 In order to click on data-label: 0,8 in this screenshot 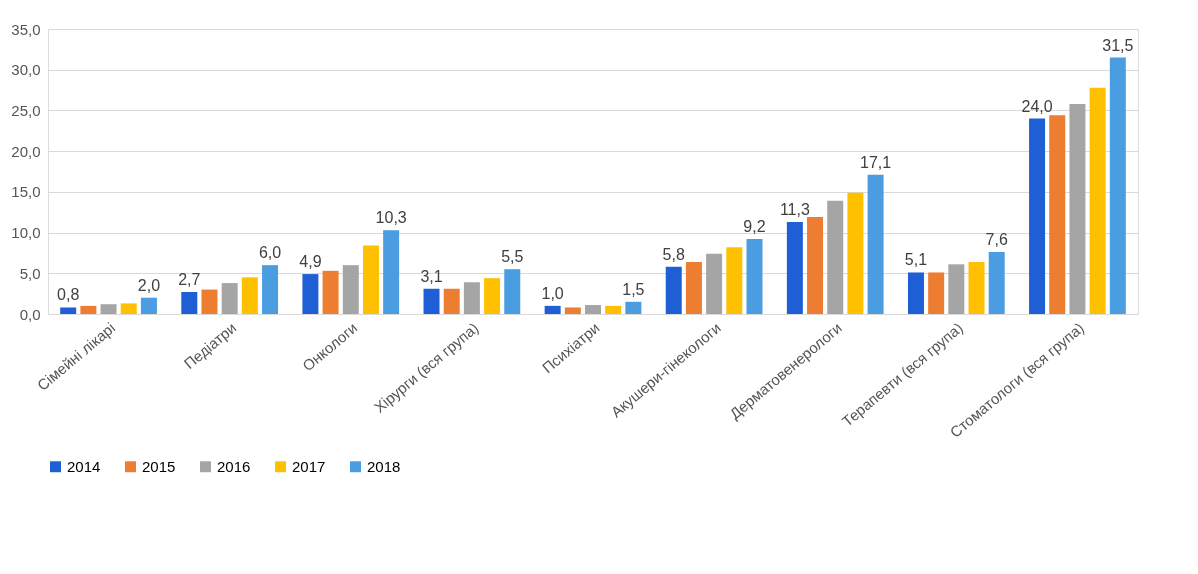, I will do `click(68, 295)`.